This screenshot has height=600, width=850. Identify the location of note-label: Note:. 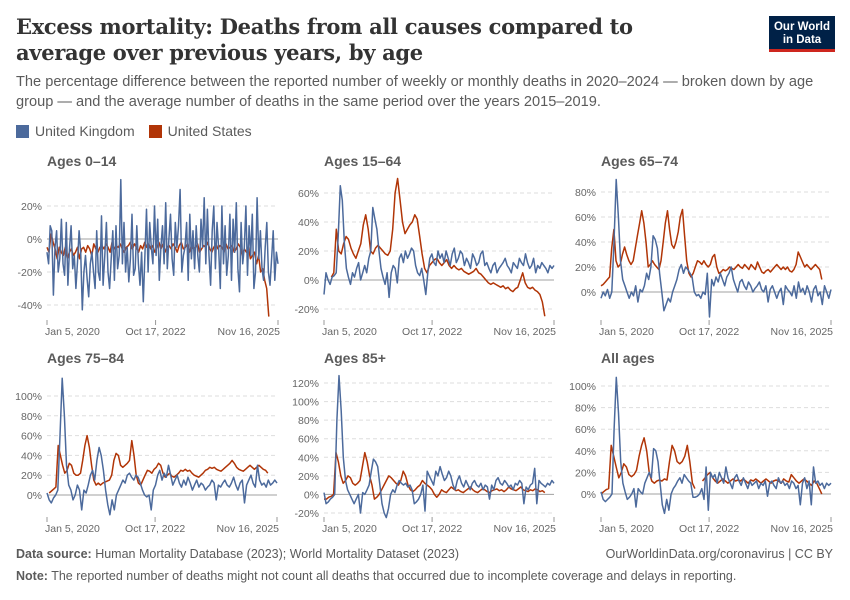
(32, 576).